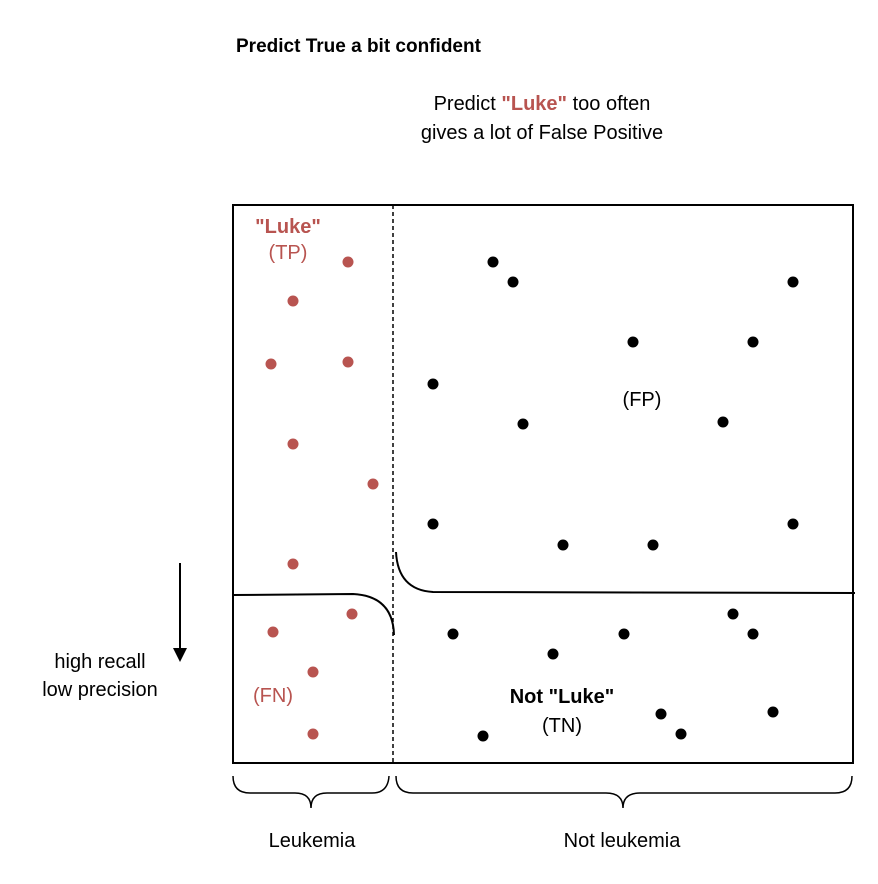  Describe the element at coordinates (273, 696) in the screenshot. I see `fn-label: (FN)` at that location.